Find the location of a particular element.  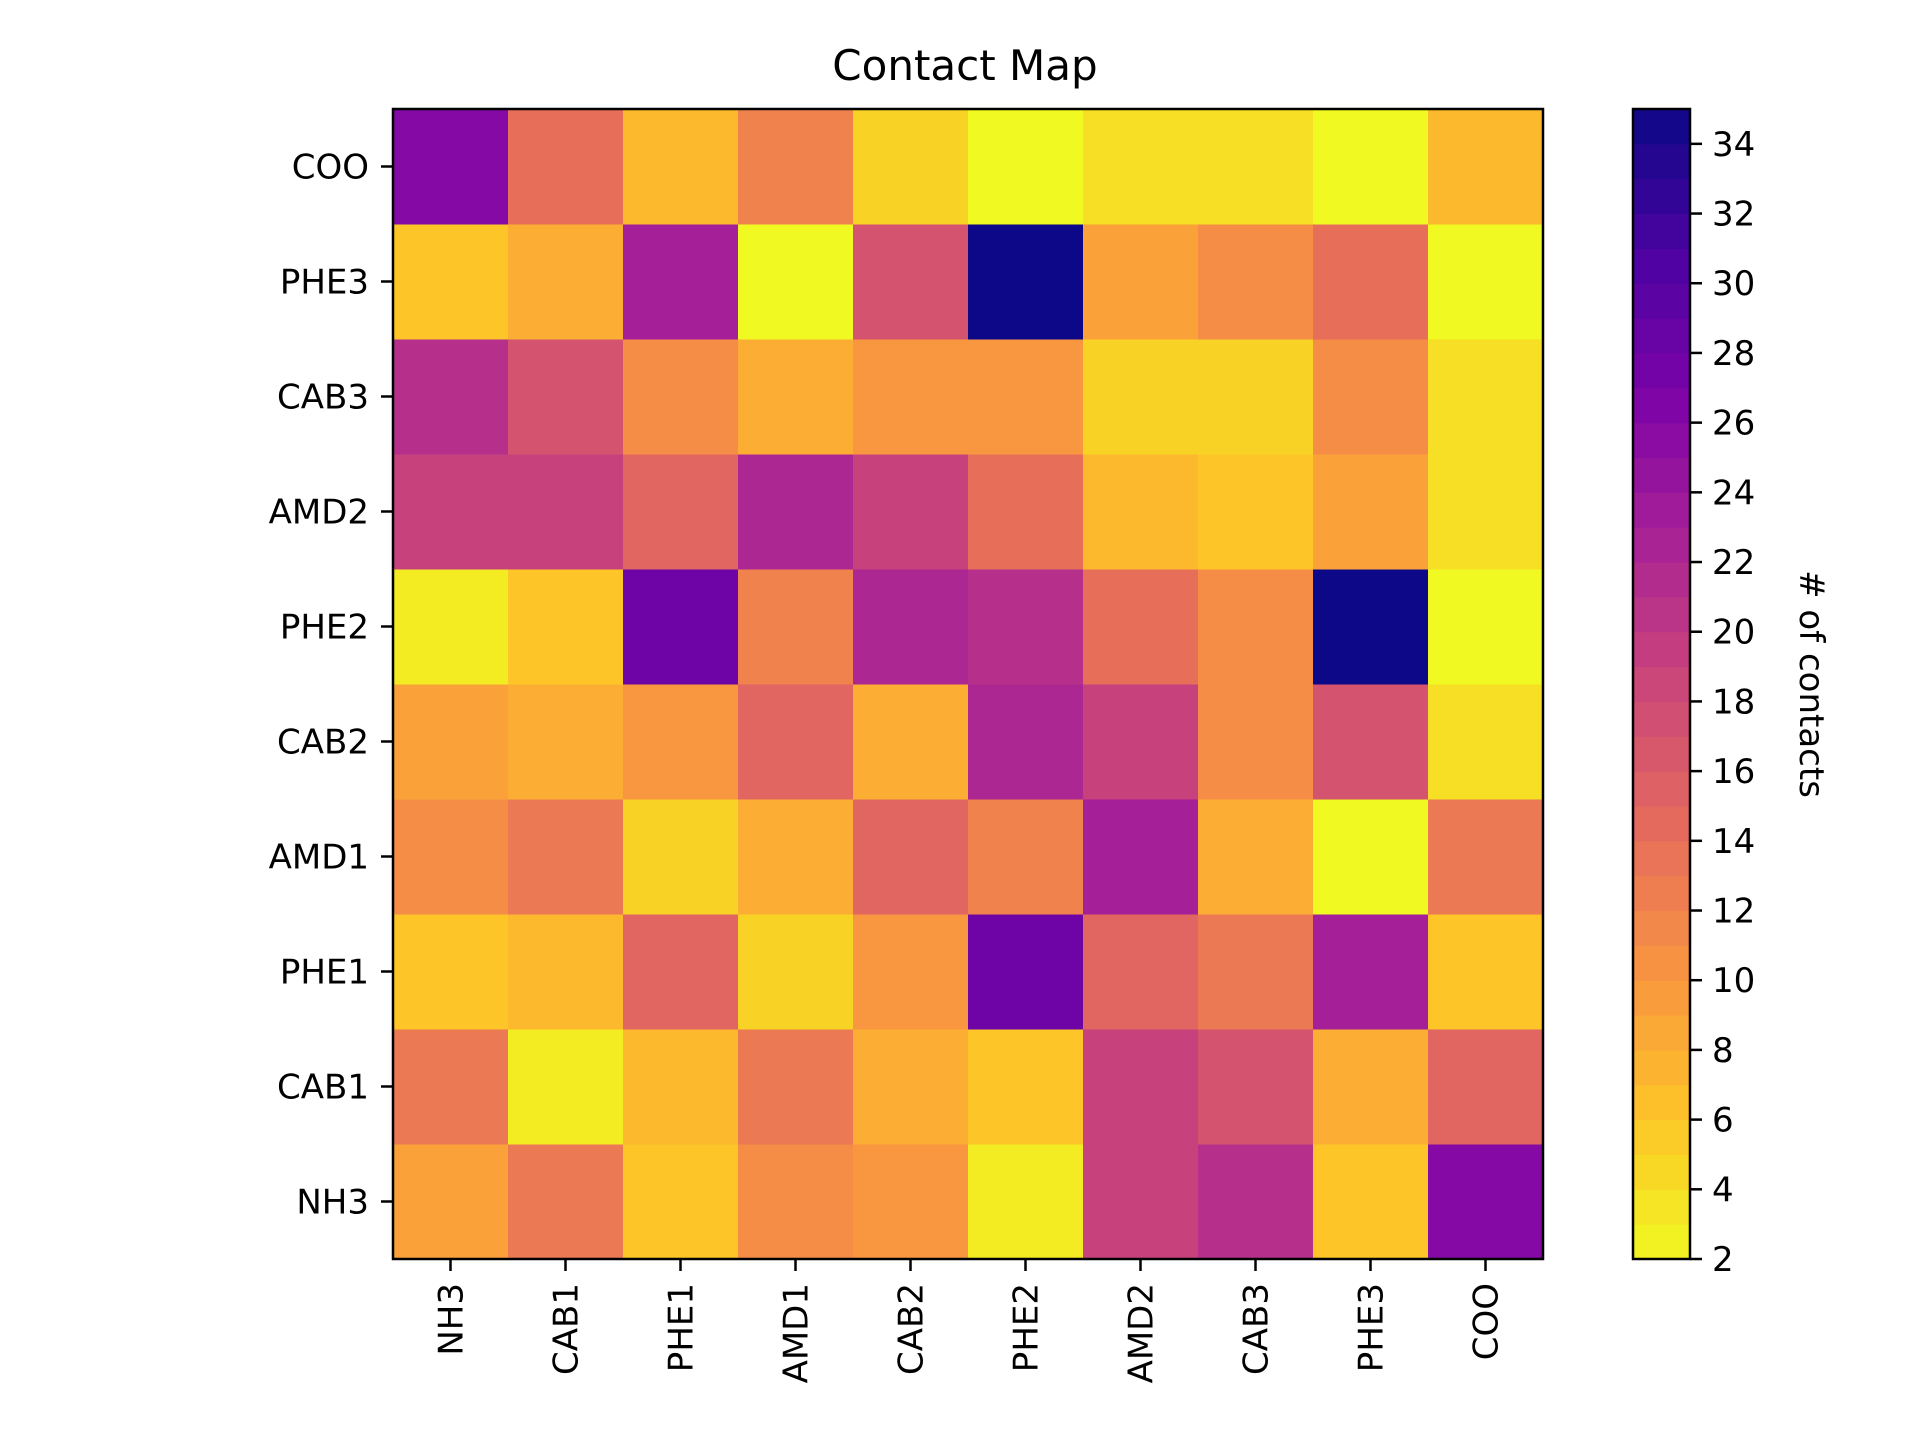

colorbar-tick-label: 16 is located at coordinates (1733, 772).